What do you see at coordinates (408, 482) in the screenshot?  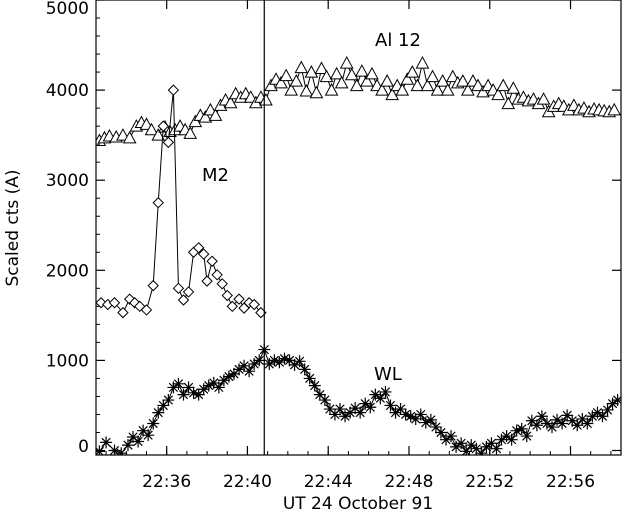 I see `x-tick-label: 22:48` at bounding box center [408, 482].